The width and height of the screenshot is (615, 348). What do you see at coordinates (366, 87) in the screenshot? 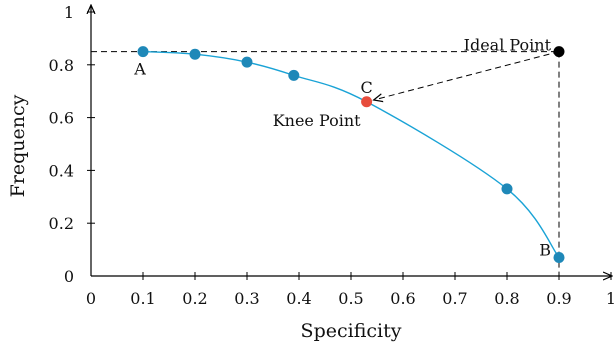
I see `annotation-c: C` at bounding box center [366, 87].